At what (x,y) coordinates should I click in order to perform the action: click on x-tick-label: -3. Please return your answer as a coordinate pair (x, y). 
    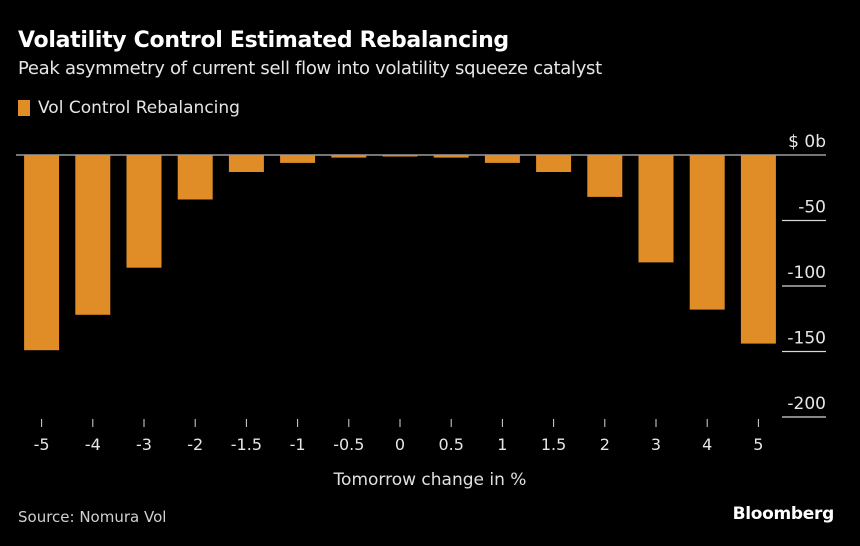
    Looking at the image, I should click on (144, 444).